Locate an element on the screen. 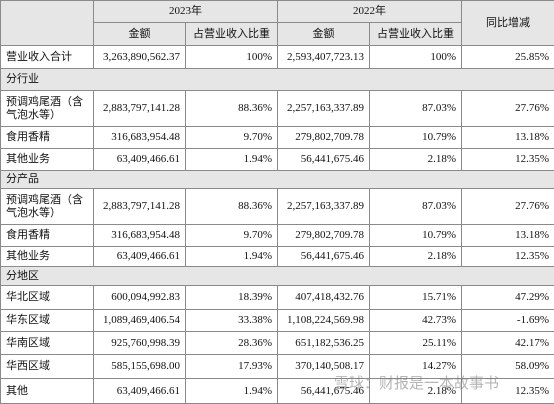 This screenshot has height=404, width=554. row-label: 华东区域 is located at coordinates (47, 321).